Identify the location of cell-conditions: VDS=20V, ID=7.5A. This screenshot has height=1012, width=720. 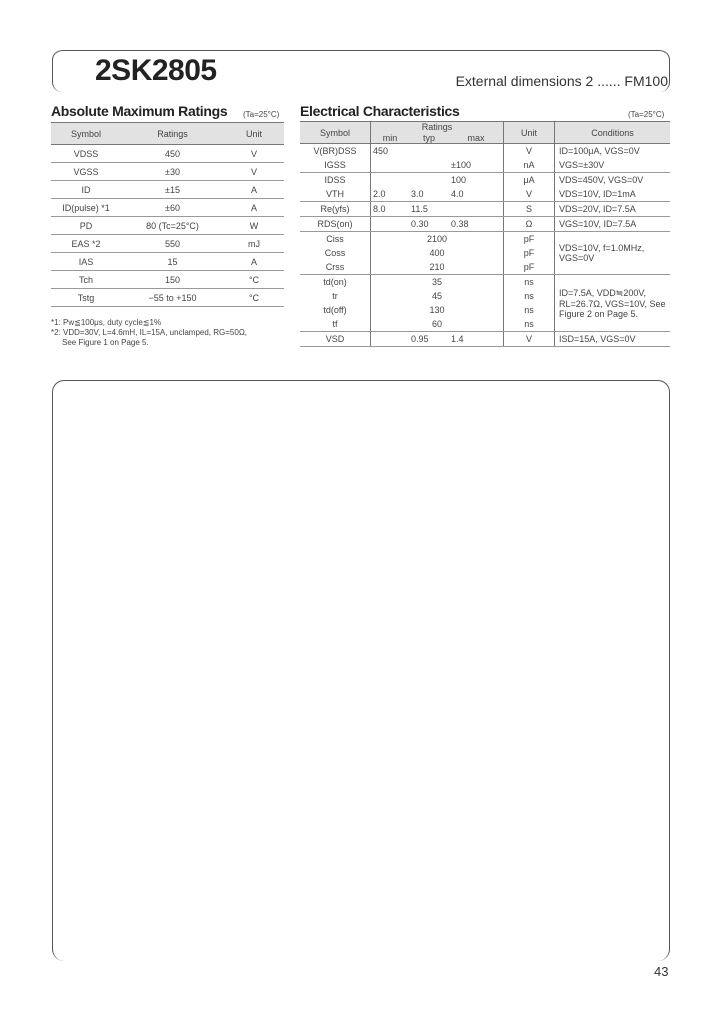
(612, 209).